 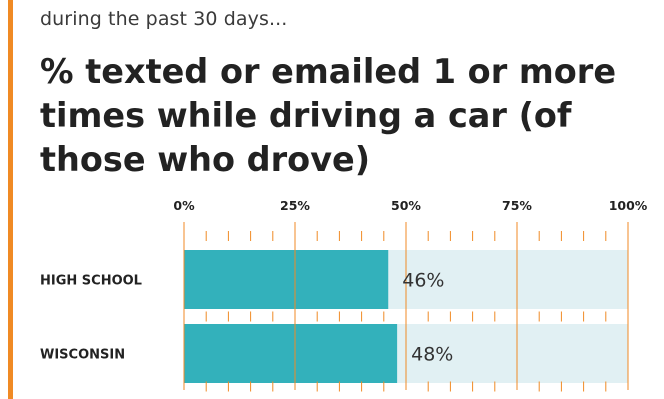 I want to click on value-label: 46%, so click(x=423, y=281).